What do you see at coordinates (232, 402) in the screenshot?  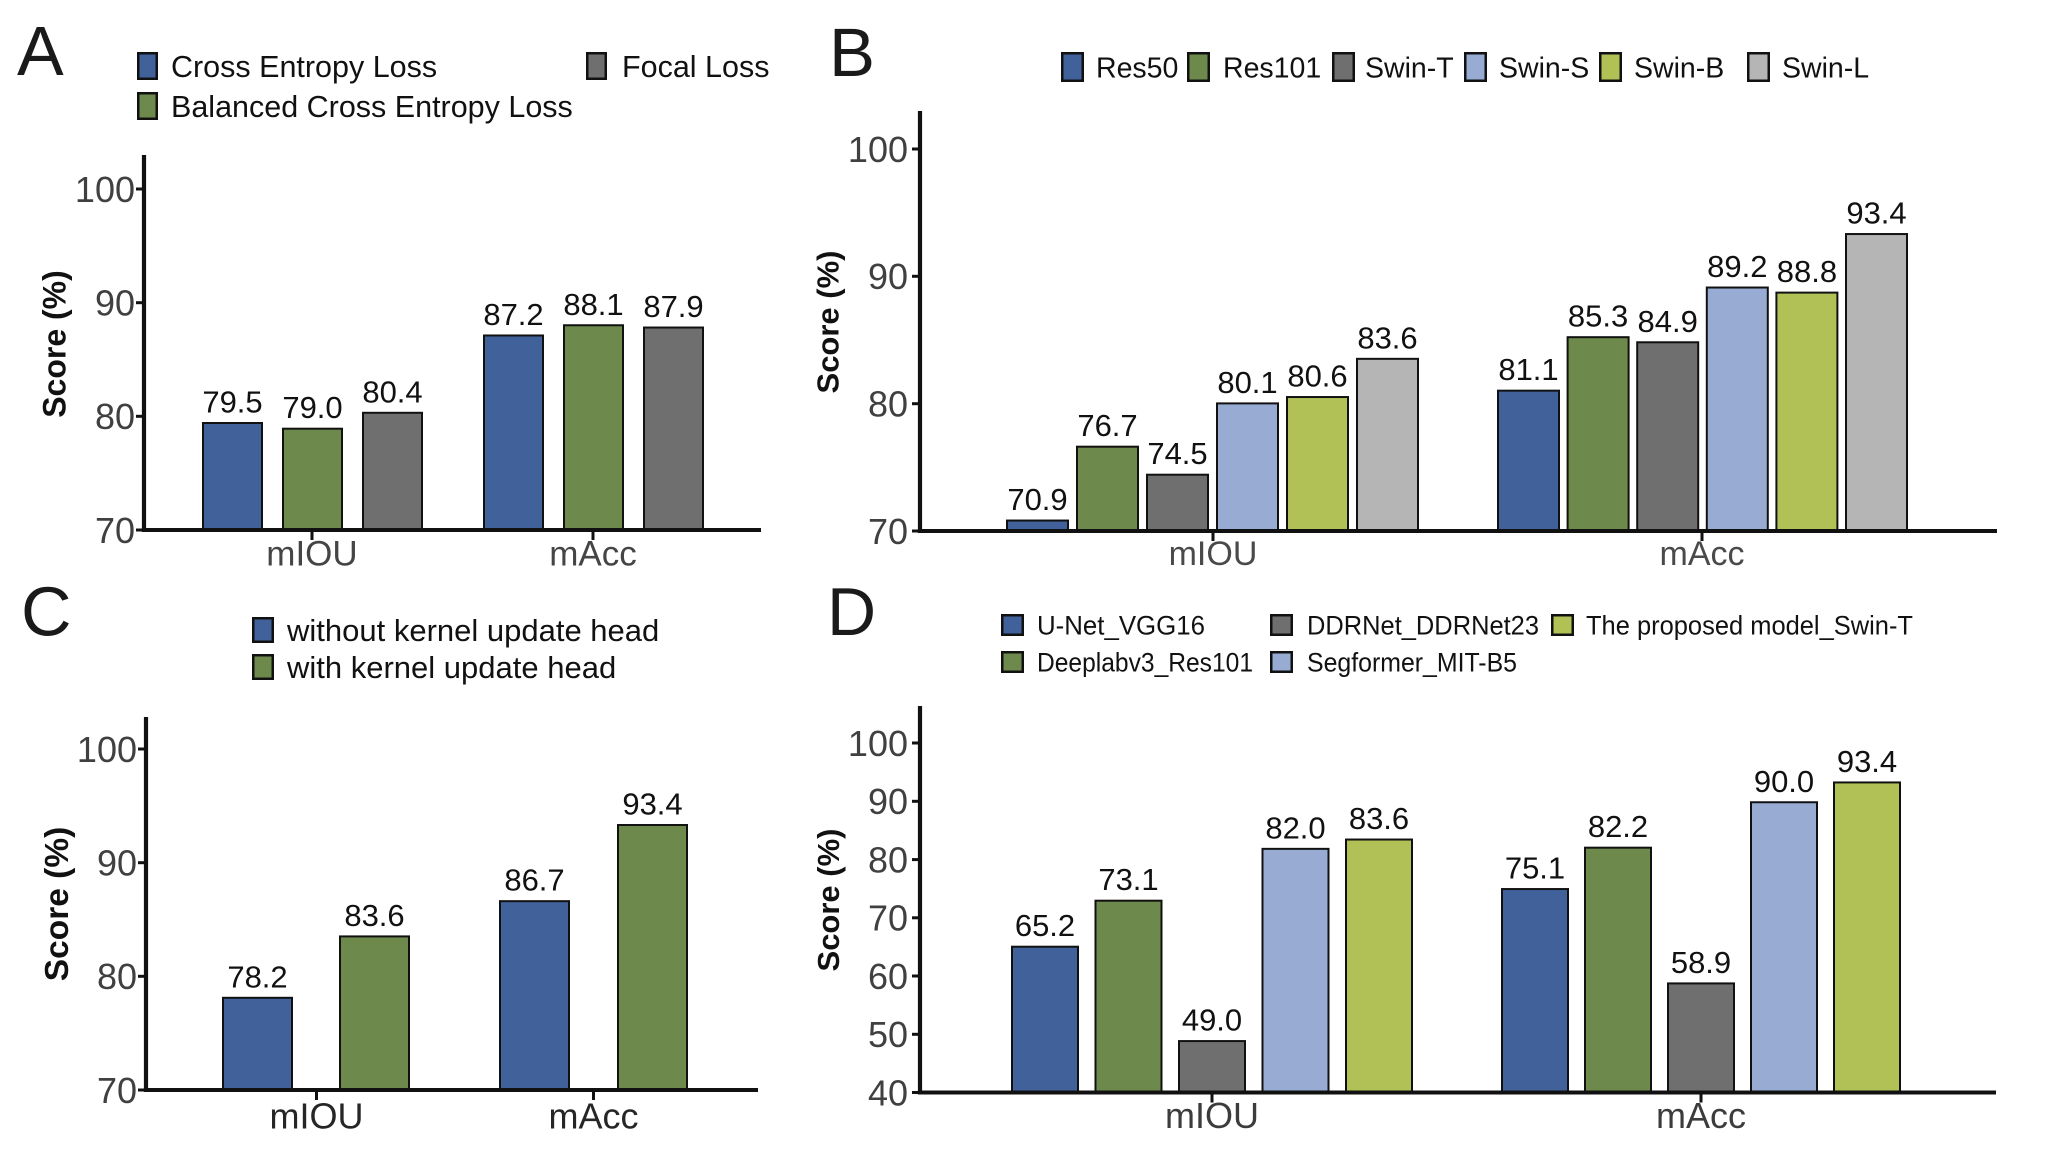 I see `svg-text: 79.5` at bounding box center [232, 402].